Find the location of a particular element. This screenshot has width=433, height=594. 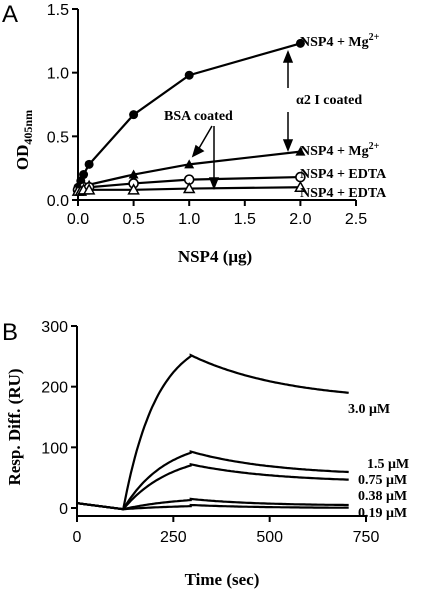

chart-a-y-tick-label: 1.0 is located at coordinates (58, 74).